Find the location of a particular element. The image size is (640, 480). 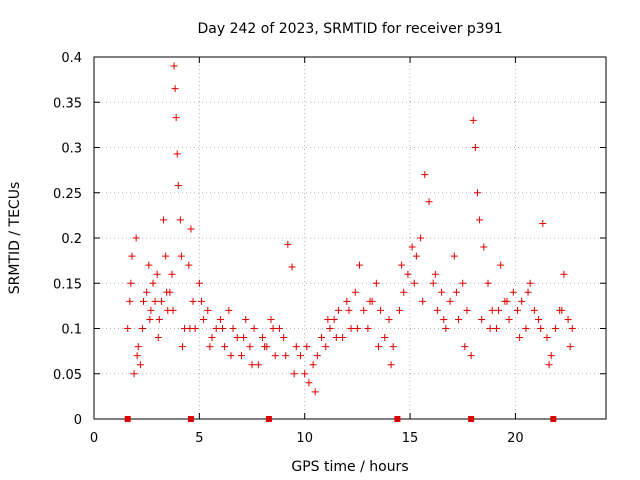

x-tick-label: 20 is located at coordinates (515, 438).